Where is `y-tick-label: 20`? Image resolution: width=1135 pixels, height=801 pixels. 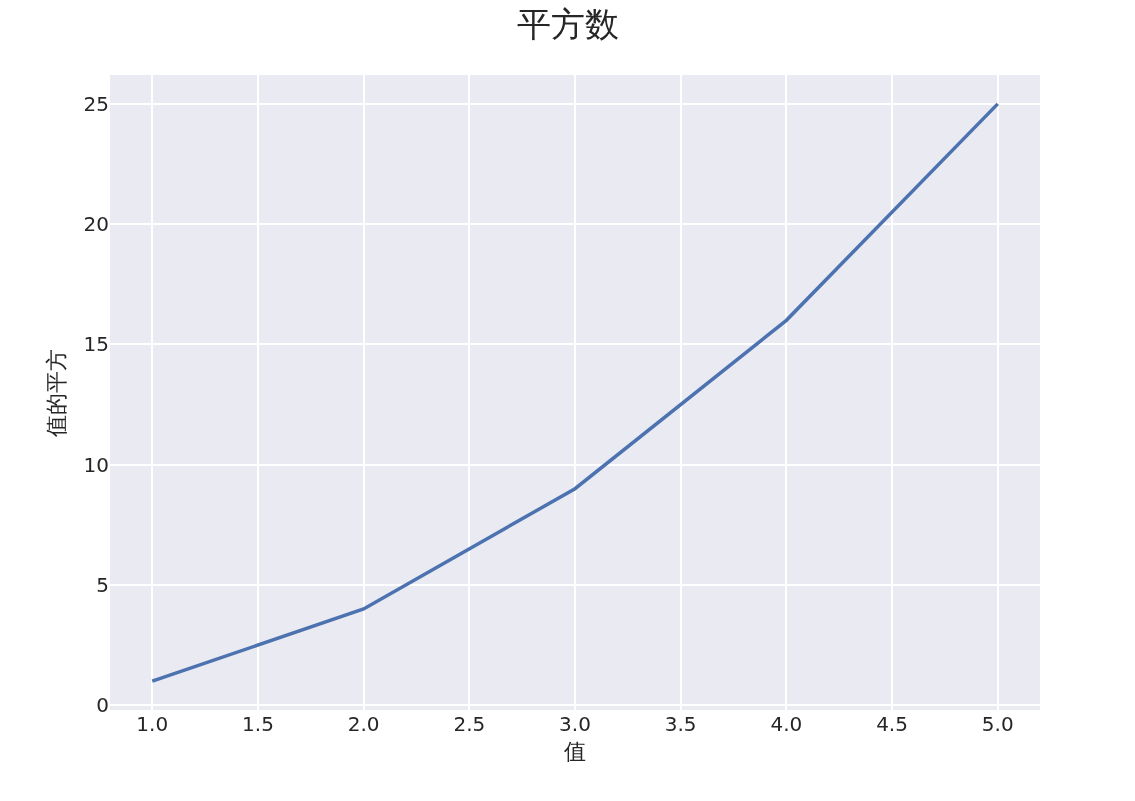 y-tick-label: 20 is located at coordinates (96, 224).